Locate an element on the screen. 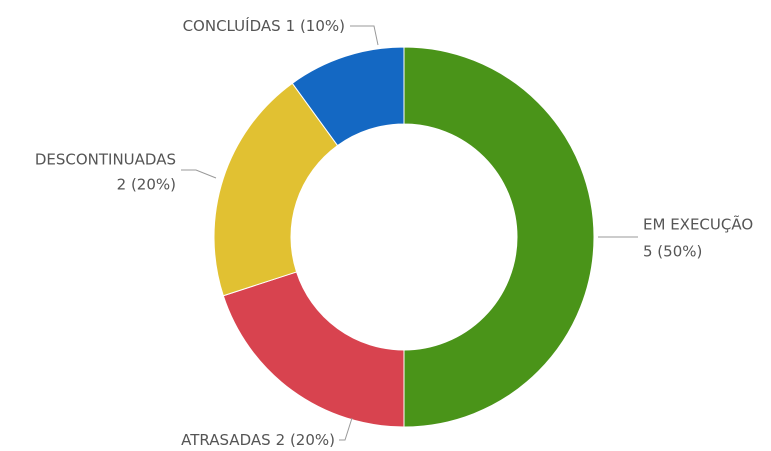 This screenshot has height=451, width=771. data-label: CONCLUÍDAS 1 (10%) is located at coordinates (264, 25).